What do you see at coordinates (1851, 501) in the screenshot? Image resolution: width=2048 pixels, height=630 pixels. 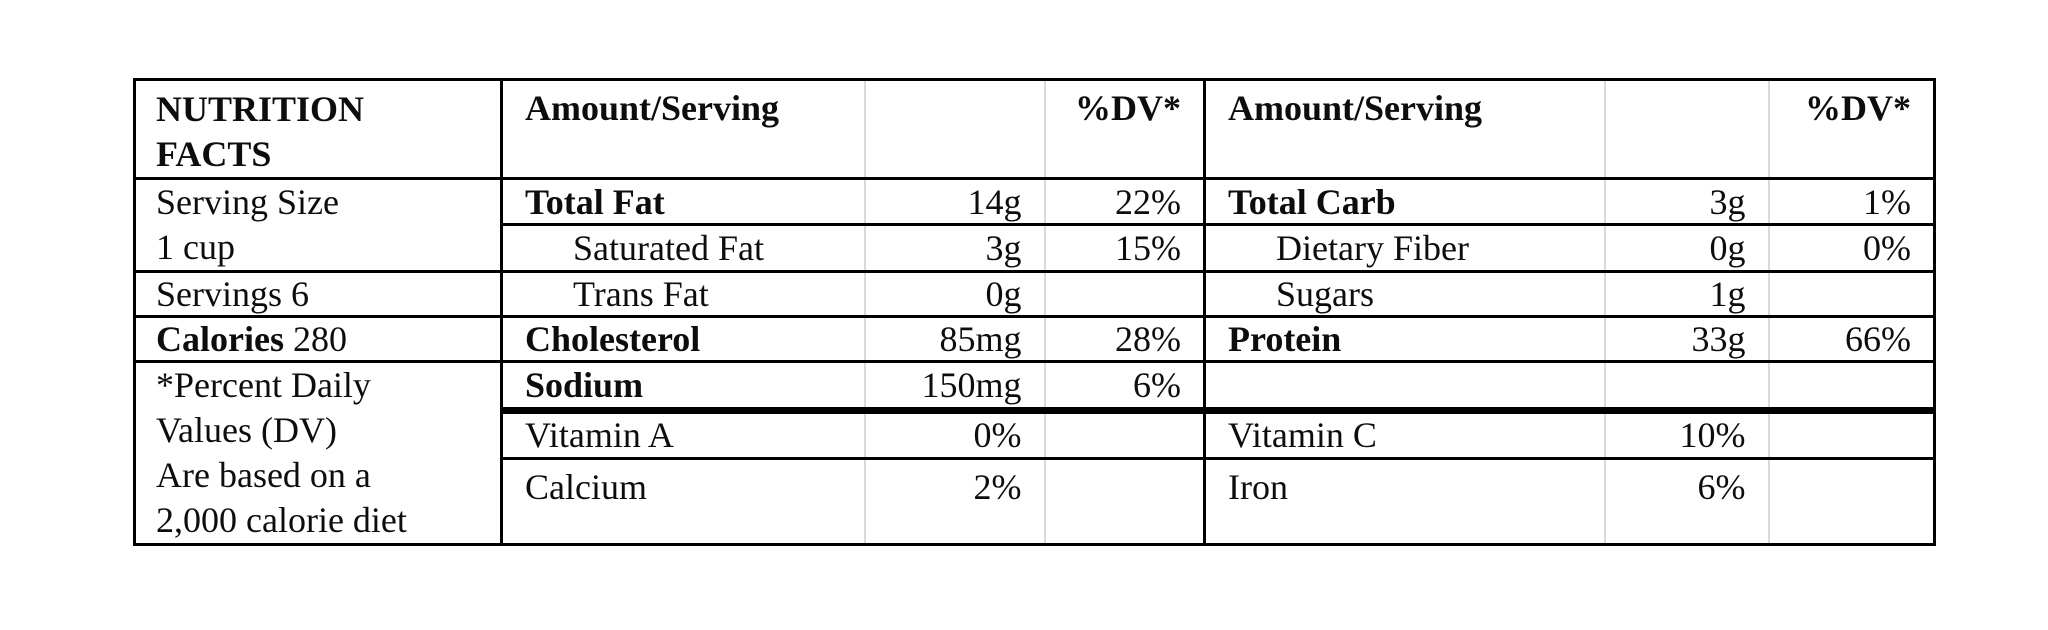 I see `iron-dv-spacer` at bounding box center [1851, 501].